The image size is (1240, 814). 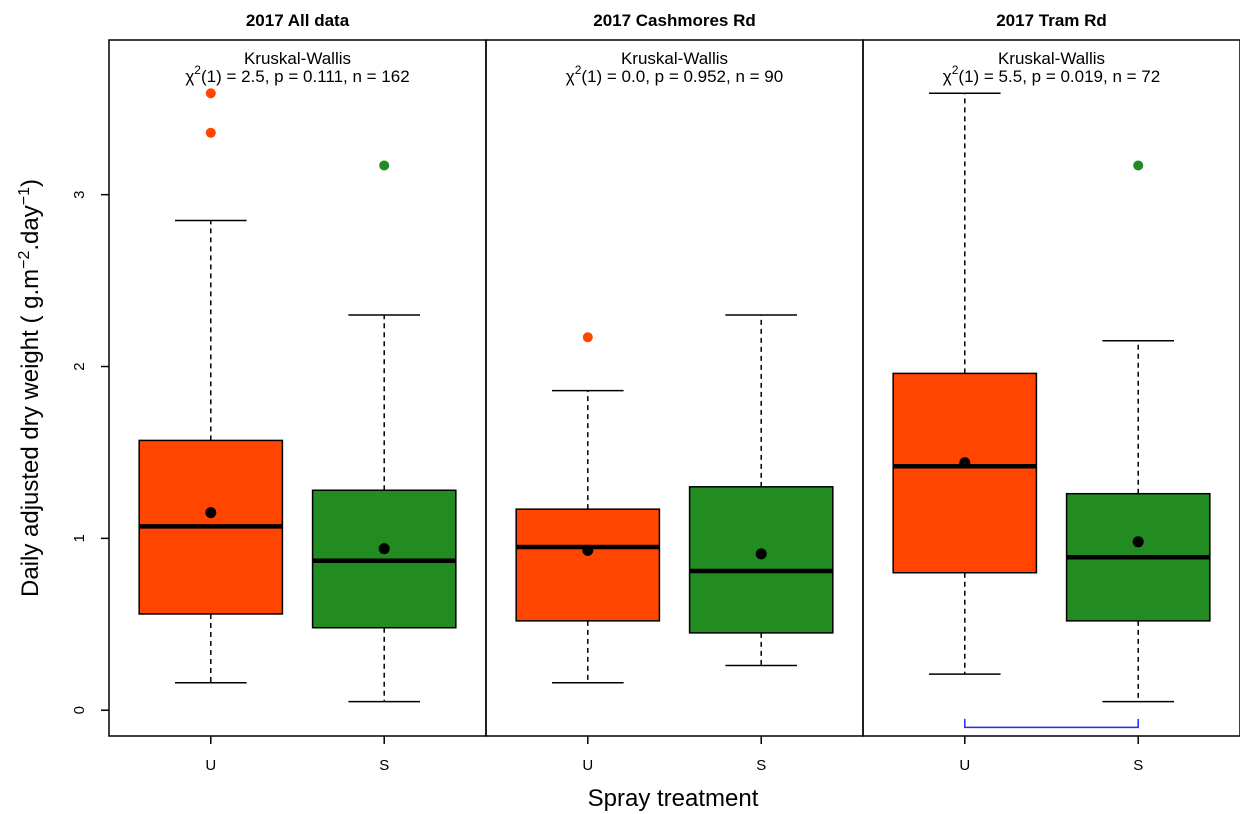 What do you see at coordinates (1051, 723) in the screenshot?
I see `significance-bracket` at bounding box center [1051, 723].